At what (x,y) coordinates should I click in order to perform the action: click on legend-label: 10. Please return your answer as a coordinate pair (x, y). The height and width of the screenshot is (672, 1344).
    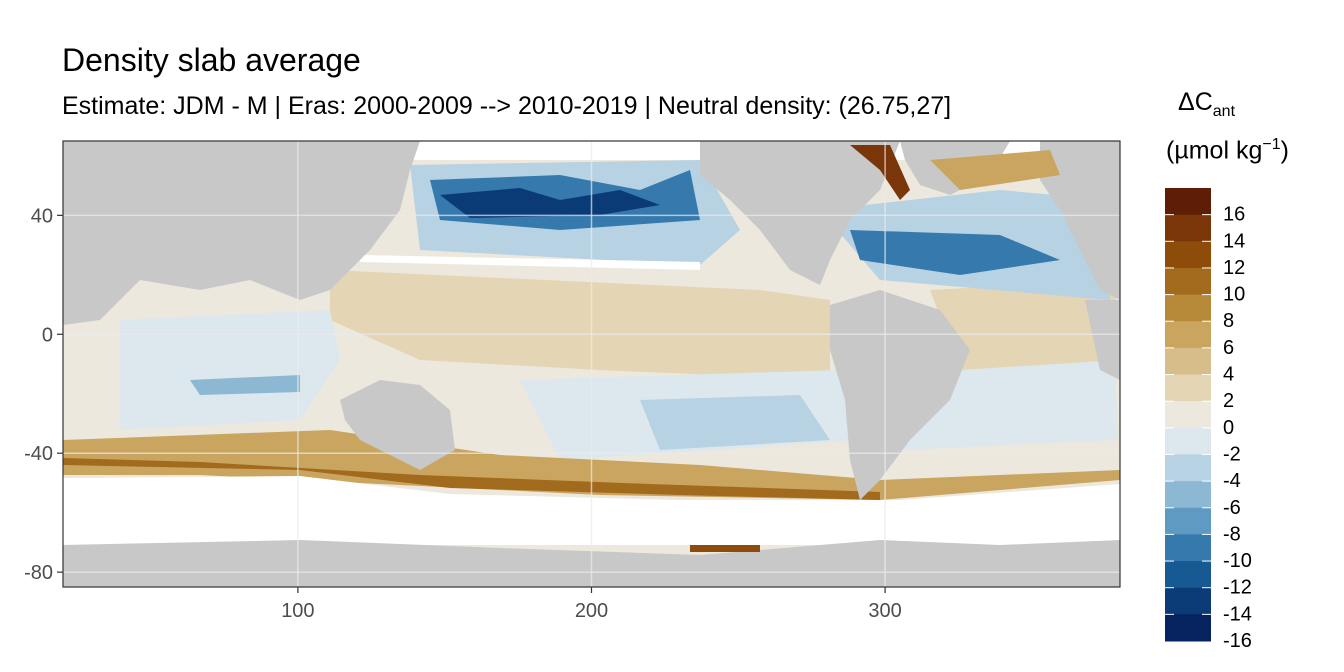
    Looking at the image, I should click on (1234, 295).